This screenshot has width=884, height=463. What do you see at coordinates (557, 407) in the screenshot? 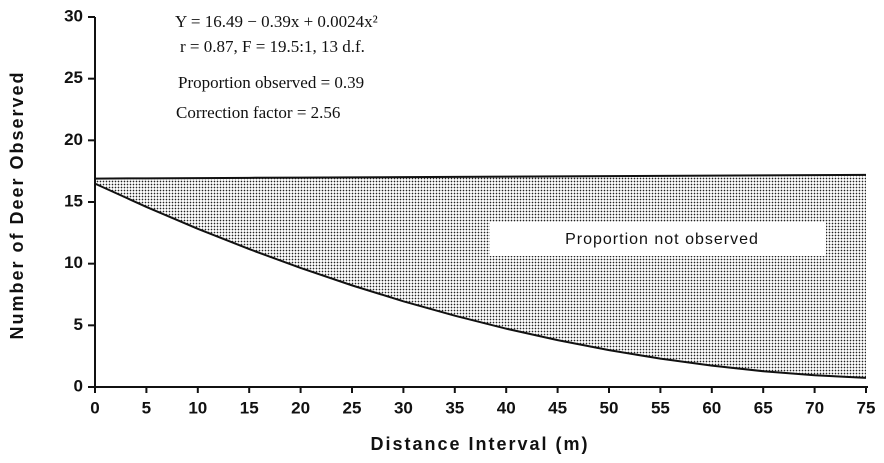
I see `x-tick-label: 45` at bounding box center [557, 407].